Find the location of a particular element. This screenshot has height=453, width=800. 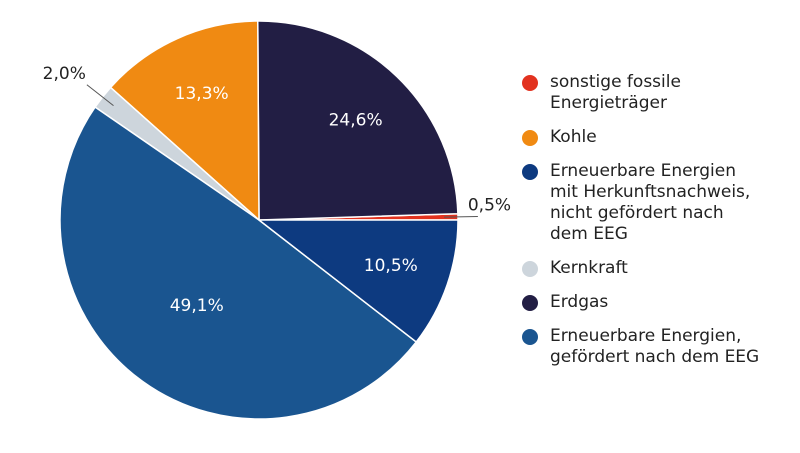

pie-slice-erneuerbare-energien-mit-herkunftsnachweis-nicht-gefördert-nach-dem-eeg is located at coordinates (357, 281).